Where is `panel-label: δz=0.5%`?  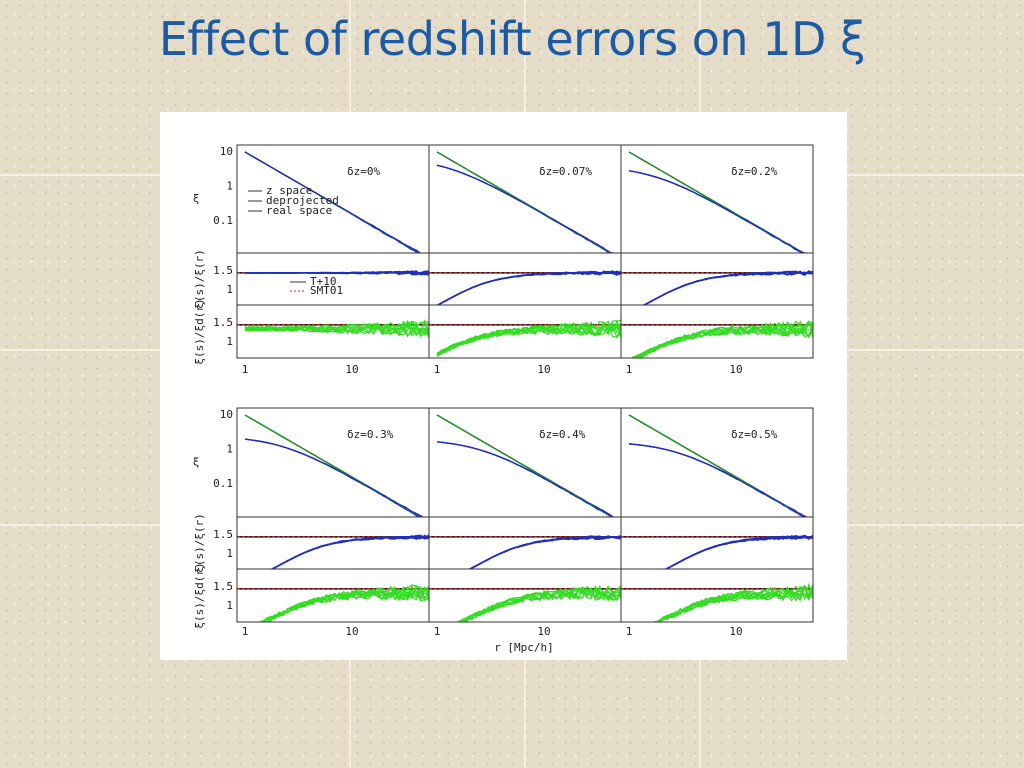
panel-label: δz=0.5% is located at coordinates (754, 434).